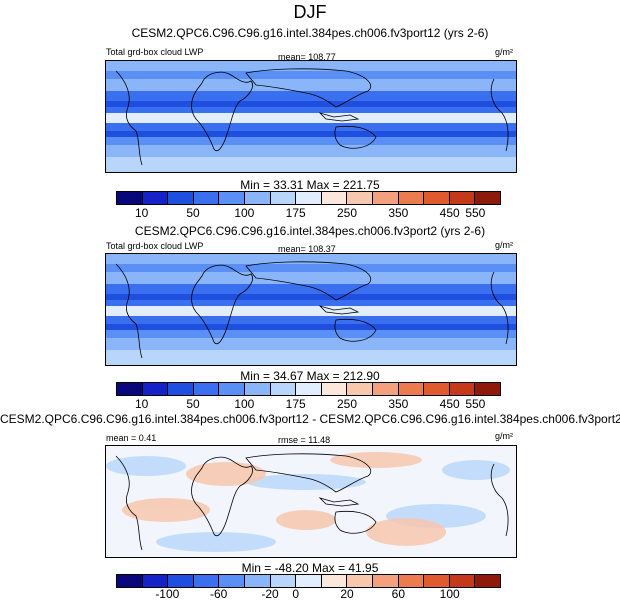  I want to click on colorbar-tick-label: -60, so click(218, 594).